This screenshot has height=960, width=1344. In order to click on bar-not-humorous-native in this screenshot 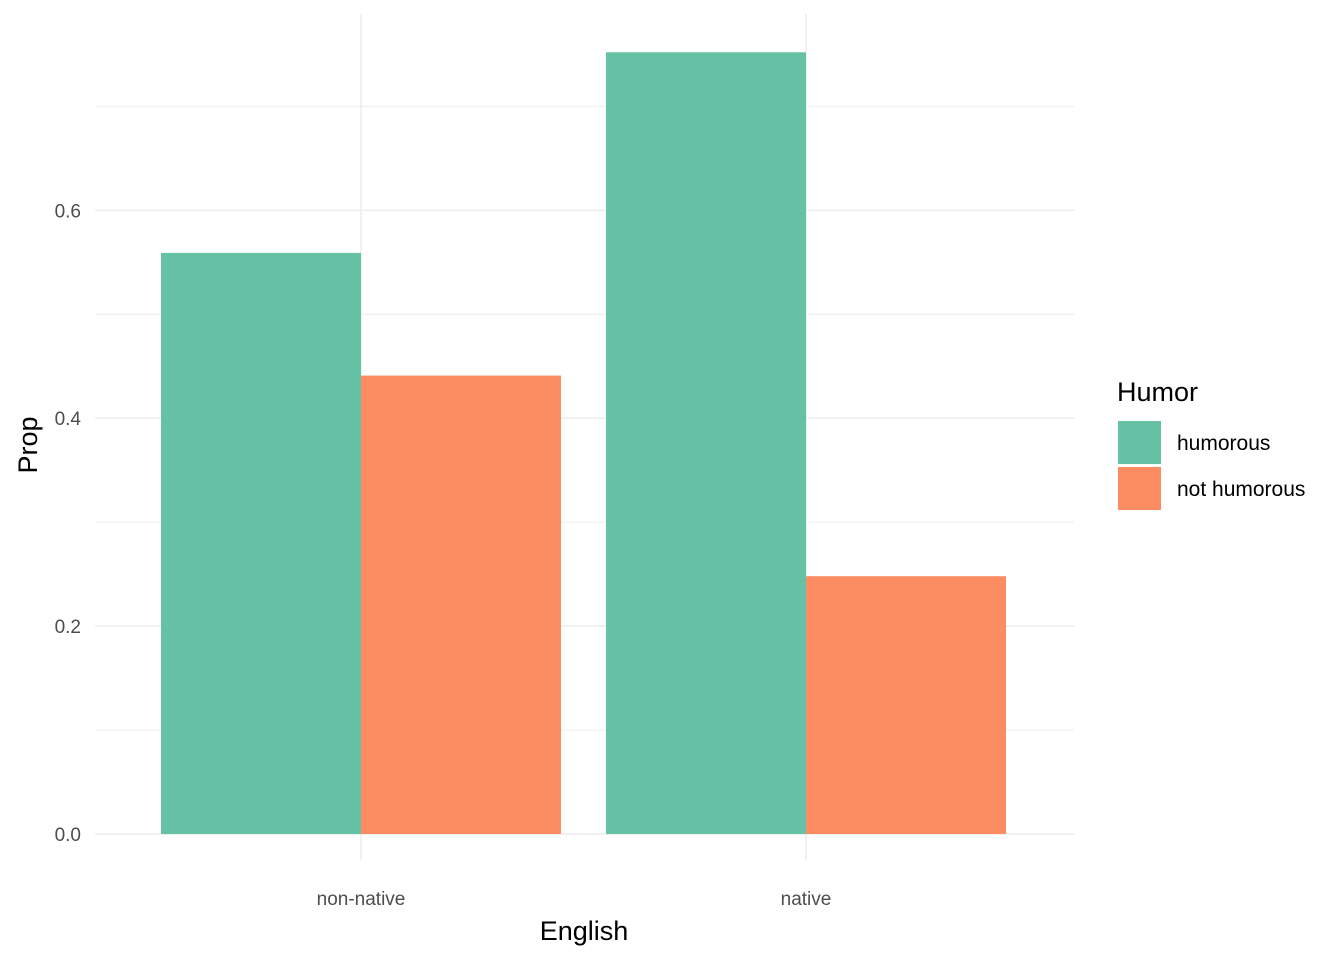, I will do `click(906, 705)`.